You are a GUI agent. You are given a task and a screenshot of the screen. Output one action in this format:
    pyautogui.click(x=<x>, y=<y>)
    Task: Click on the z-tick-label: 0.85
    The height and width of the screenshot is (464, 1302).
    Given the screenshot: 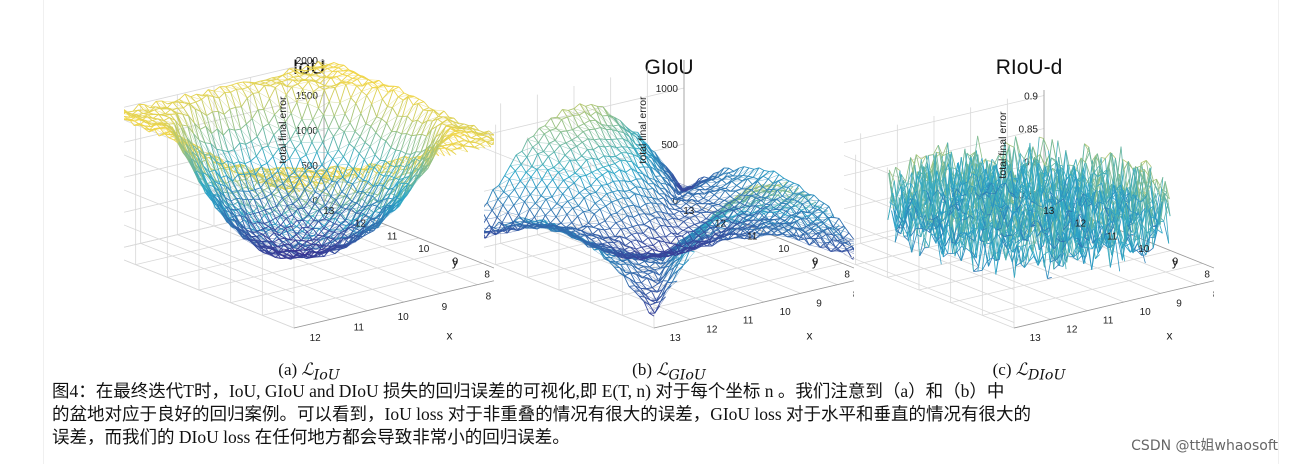 What is the action you would take?
    pyautogui.click(x=1029, y=130)
    